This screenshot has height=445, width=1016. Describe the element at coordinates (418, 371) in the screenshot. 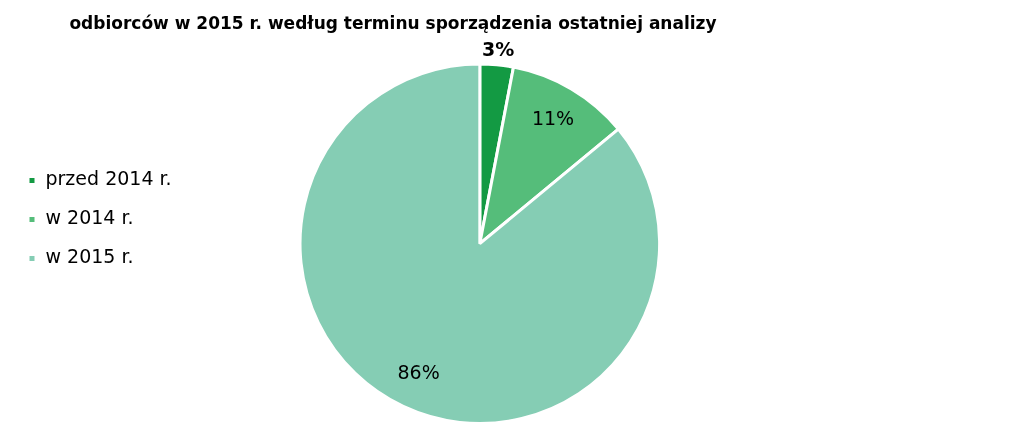

I see `data-label: 86%` at that location.